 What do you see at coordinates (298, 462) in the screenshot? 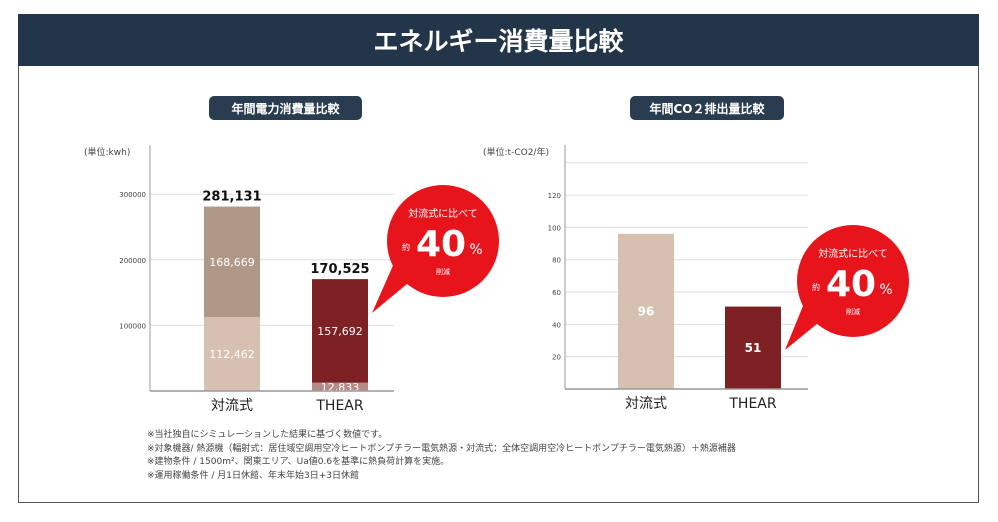
I see `note: ※建物条件 / 1500m²、関東エリア、Ua値0.6を基準に熱負荷計算を実施。` at bounding box center [298, 462].